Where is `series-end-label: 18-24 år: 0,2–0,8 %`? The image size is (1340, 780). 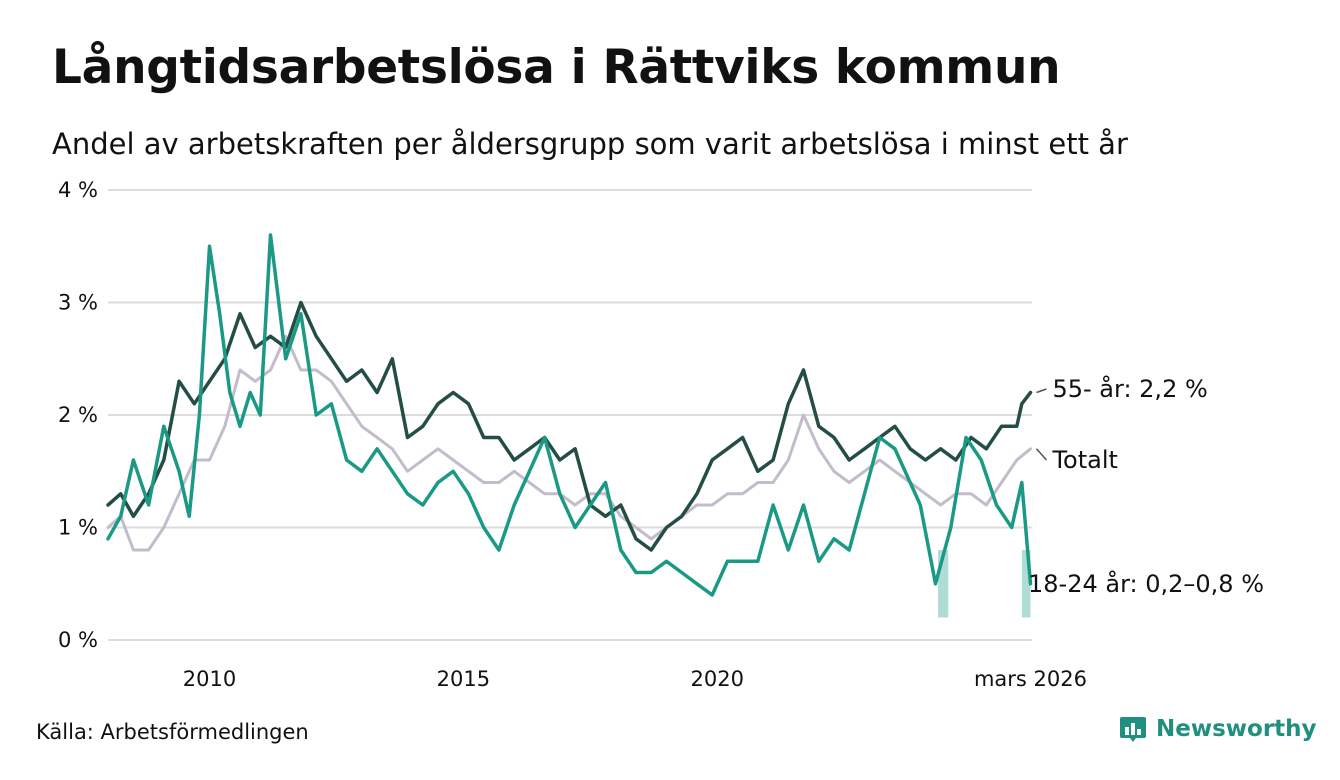 series-end-label: 18-24 år: 0,2–0,8 % is located at coordinates (1146, 583).